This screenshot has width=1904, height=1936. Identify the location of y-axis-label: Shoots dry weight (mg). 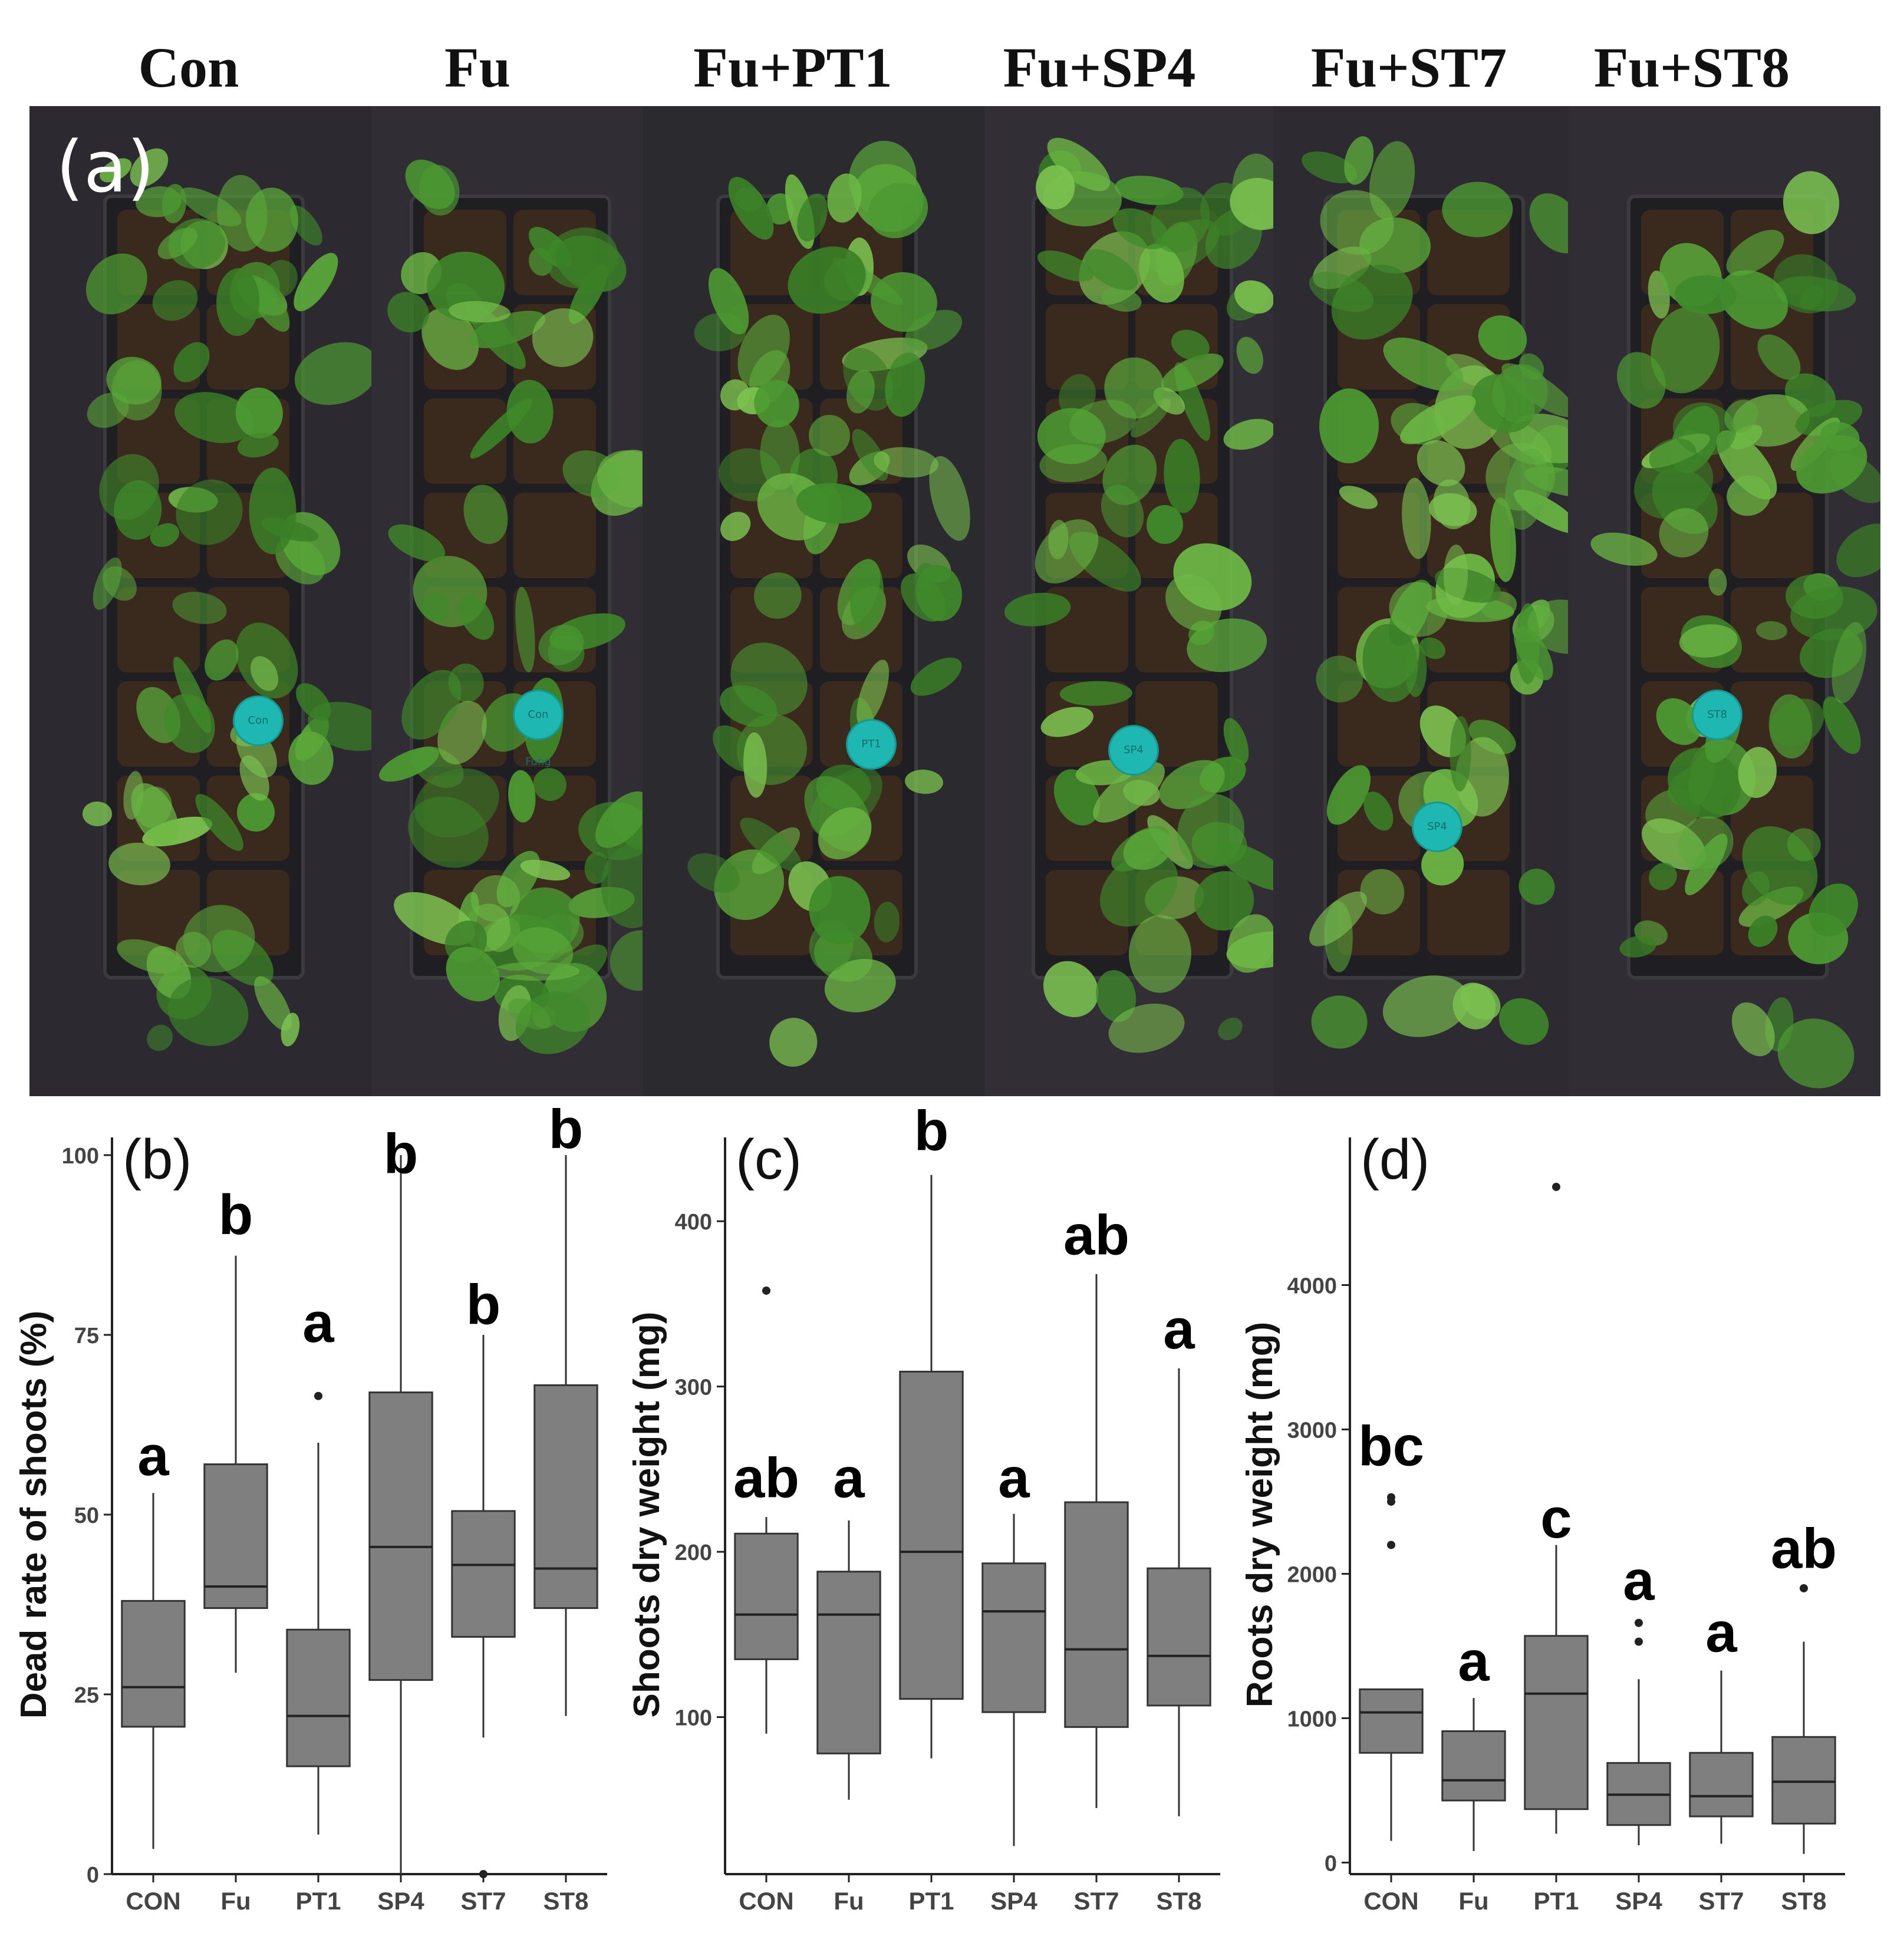
(647, 1515).